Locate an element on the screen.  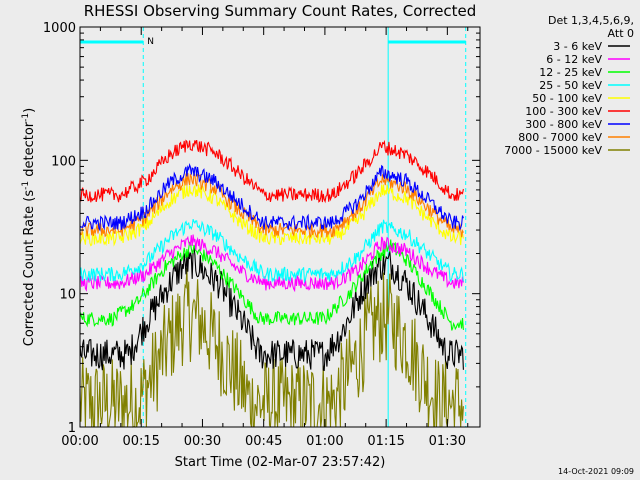
timestamp: 14-Oct-2021 09:09 is located at coordinates (596, 471).